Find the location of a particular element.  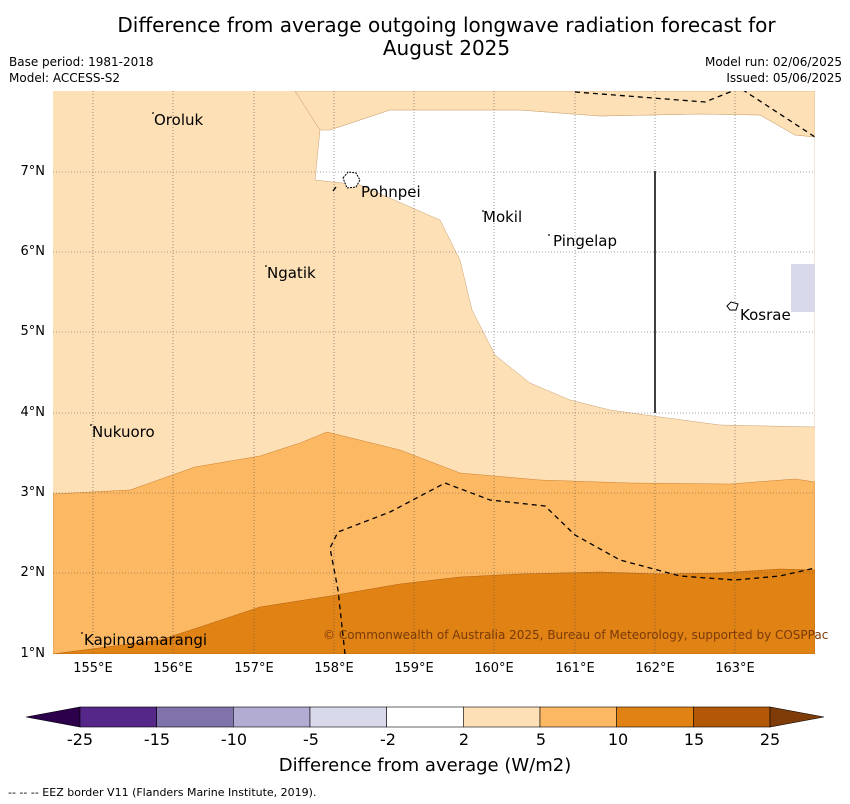

kosrae-island is located at coordinates (732, 306).